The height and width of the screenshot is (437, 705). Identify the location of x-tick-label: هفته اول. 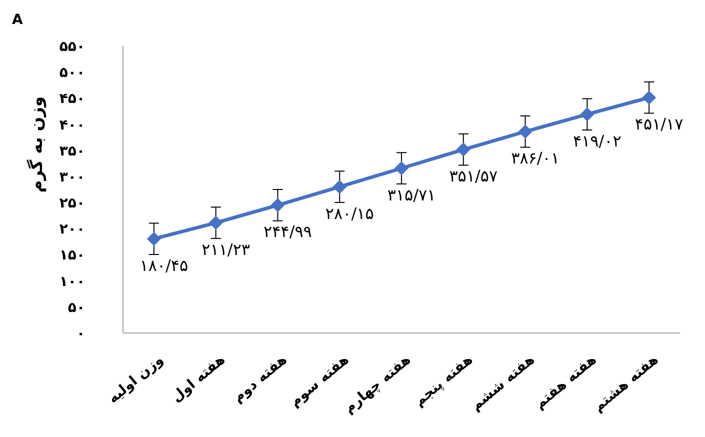
(198, 379).